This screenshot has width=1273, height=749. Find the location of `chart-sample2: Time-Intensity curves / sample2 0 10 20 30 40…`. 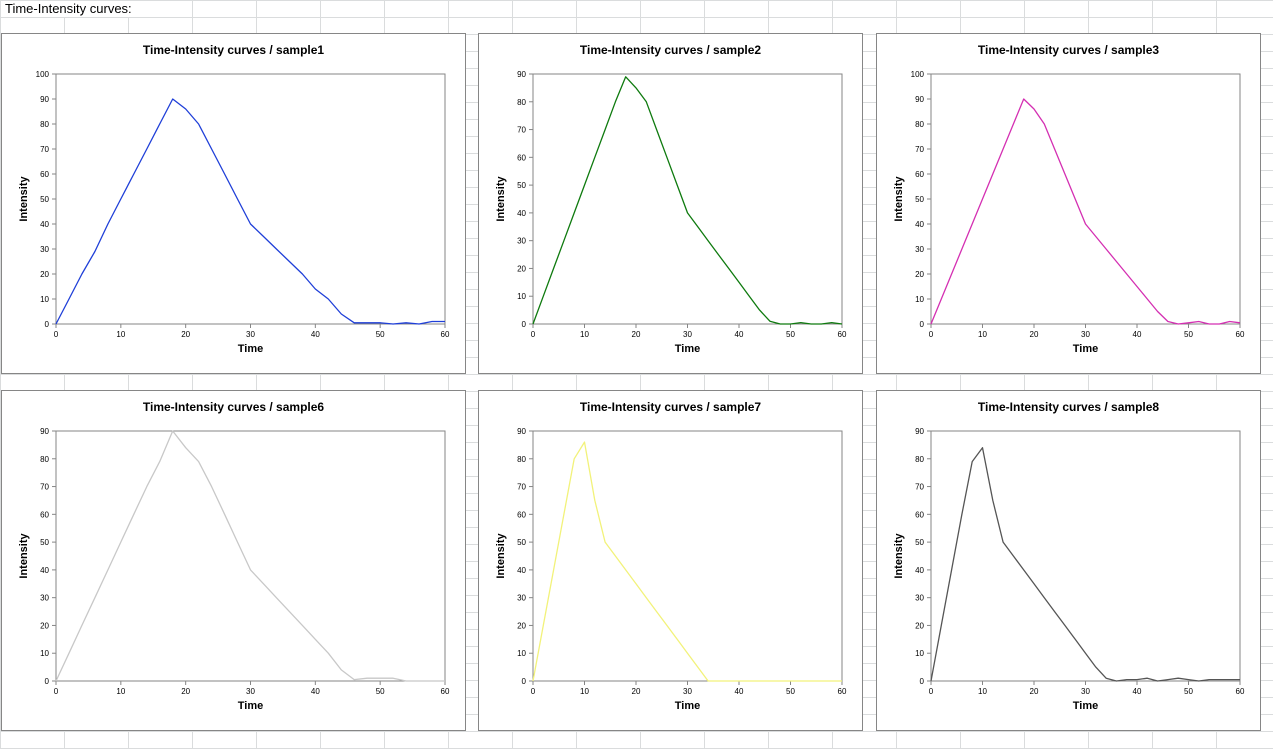

chart-sample2: Time-Intensity curves / sample2 0 10 20 30 40… is located at coordinates (670, 203).